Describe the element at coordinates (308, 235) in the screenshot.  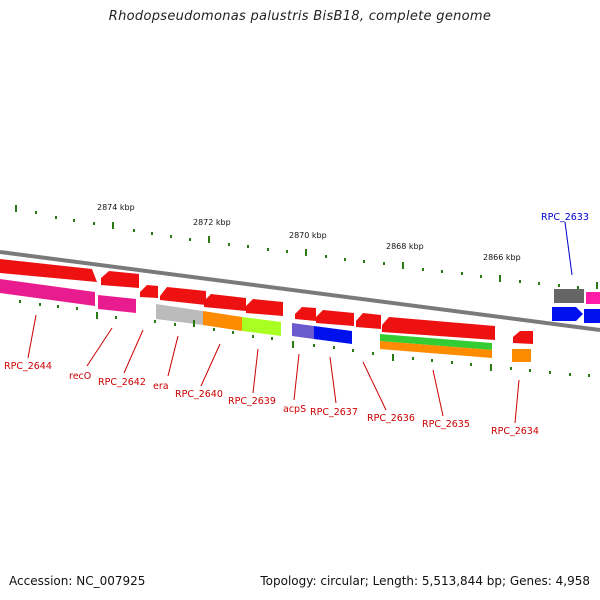
I see `kbp-label: 2870 kbp` at that location.